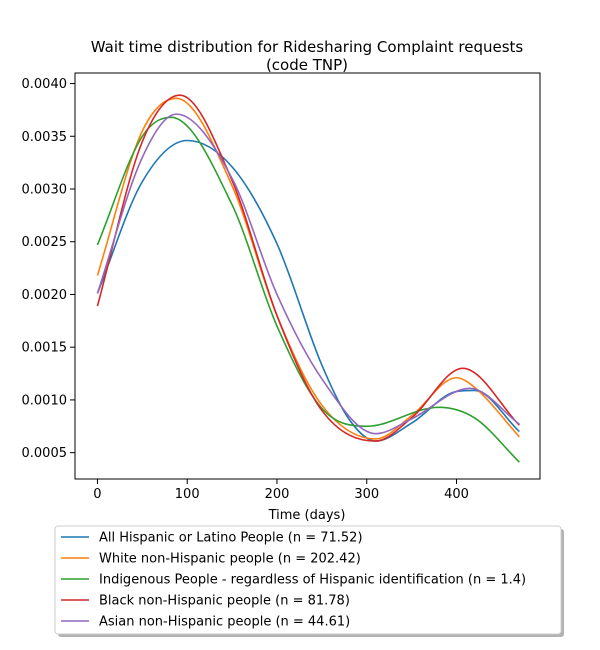  I want to click on x-tick-label: 200, so click(277, 494).